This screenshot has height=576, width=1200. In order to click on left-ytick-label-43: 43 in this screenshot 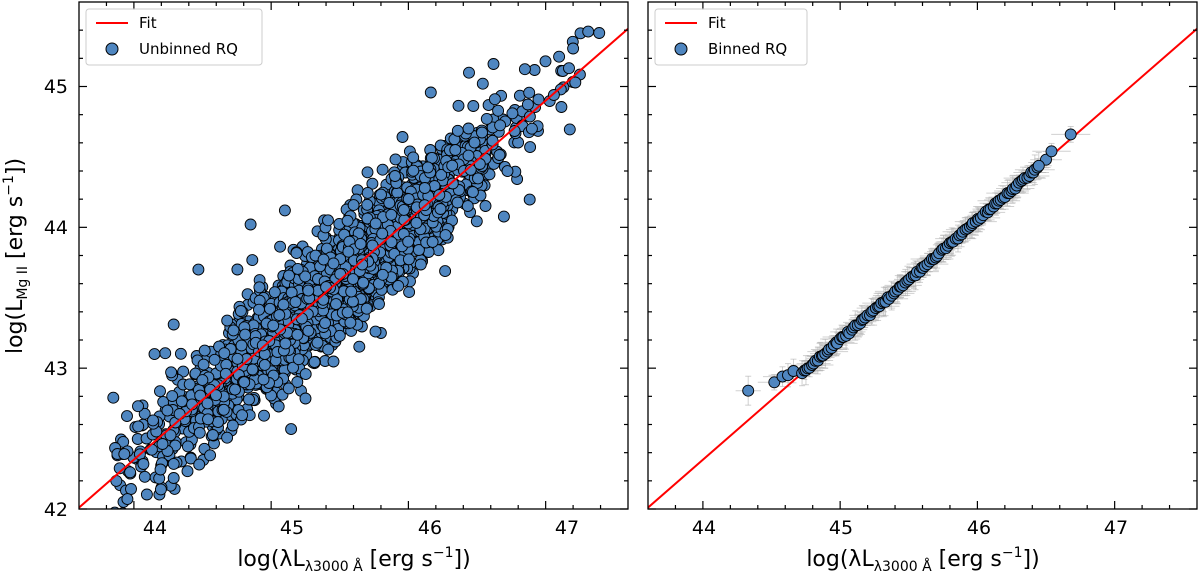, I will do `click(56, 369)`.